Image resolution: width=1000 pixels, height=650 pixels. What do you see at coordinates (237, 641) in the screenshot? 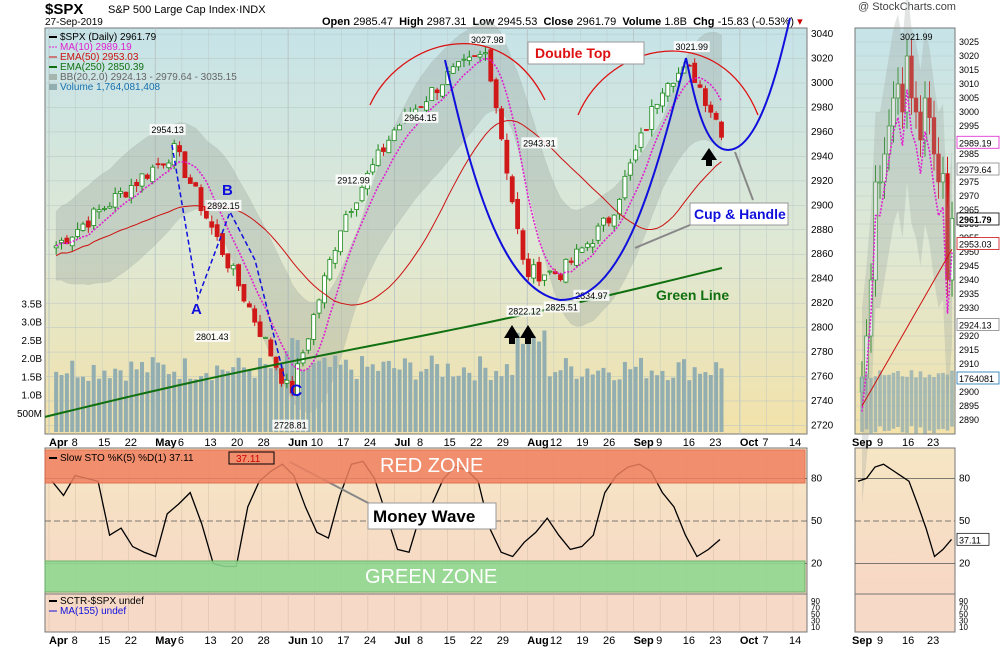
I see `date-tick-bottom: 20` at bounding box center [237, 641].